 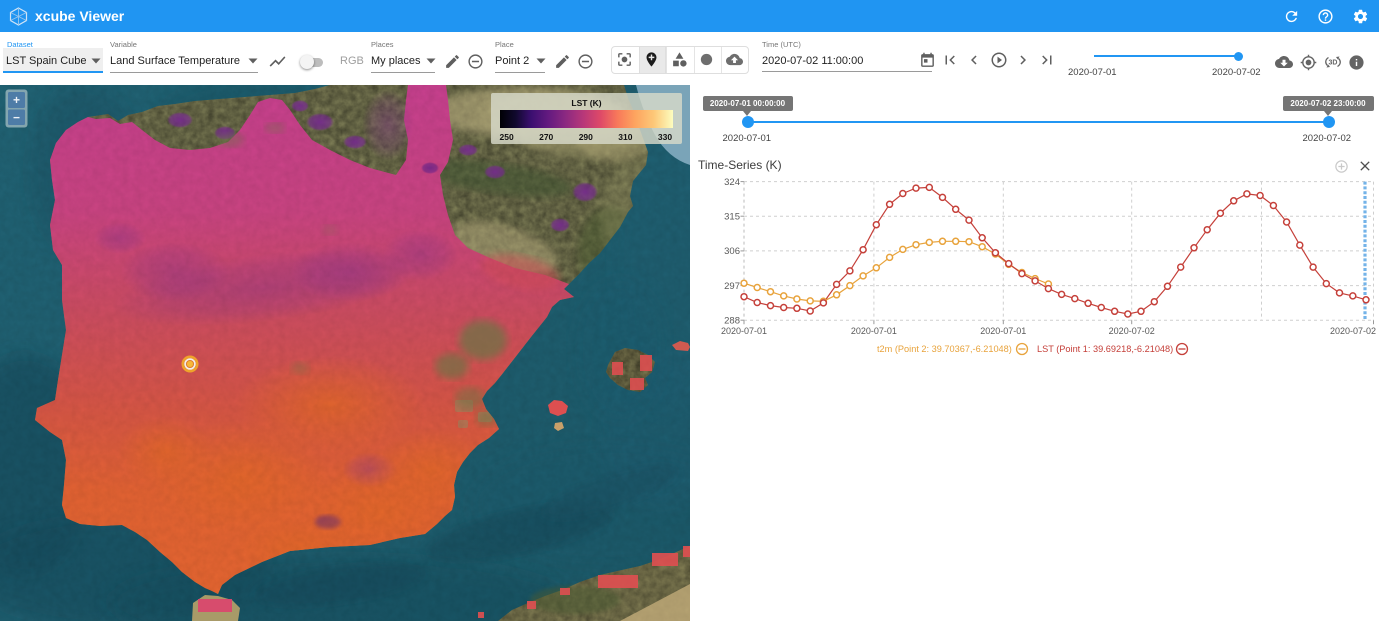 What do you see at coordinates (732, 217) in the screenshot?
I see `svg-text: 315` at bounding box center [732, 217].